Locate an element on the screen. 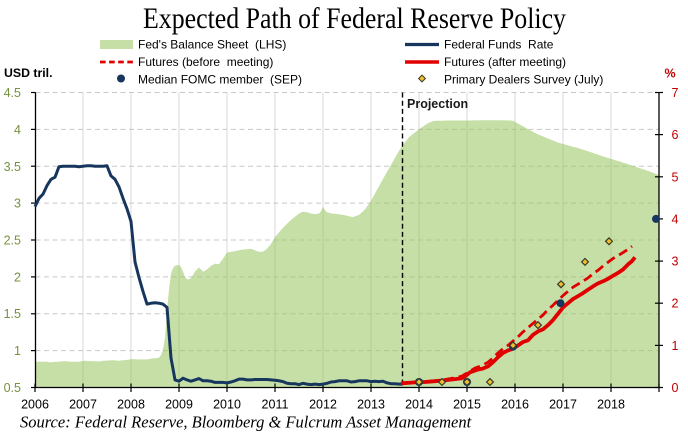 This screenshot has height=442, width=688. svg-text: 2006 is located at coordinates (35, 405).